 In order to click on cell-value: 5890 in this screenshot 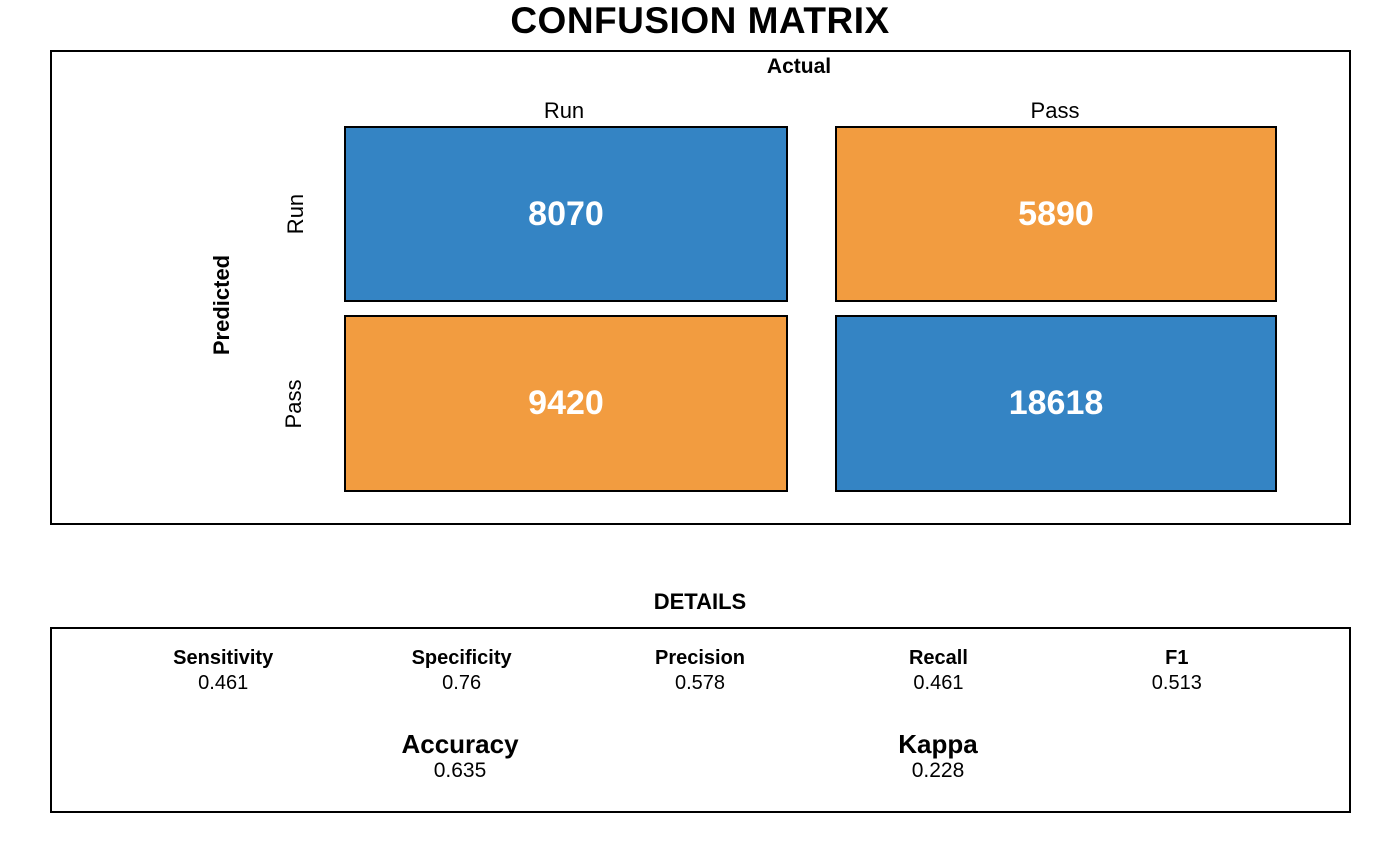, I will do `click(1056, 213)`.